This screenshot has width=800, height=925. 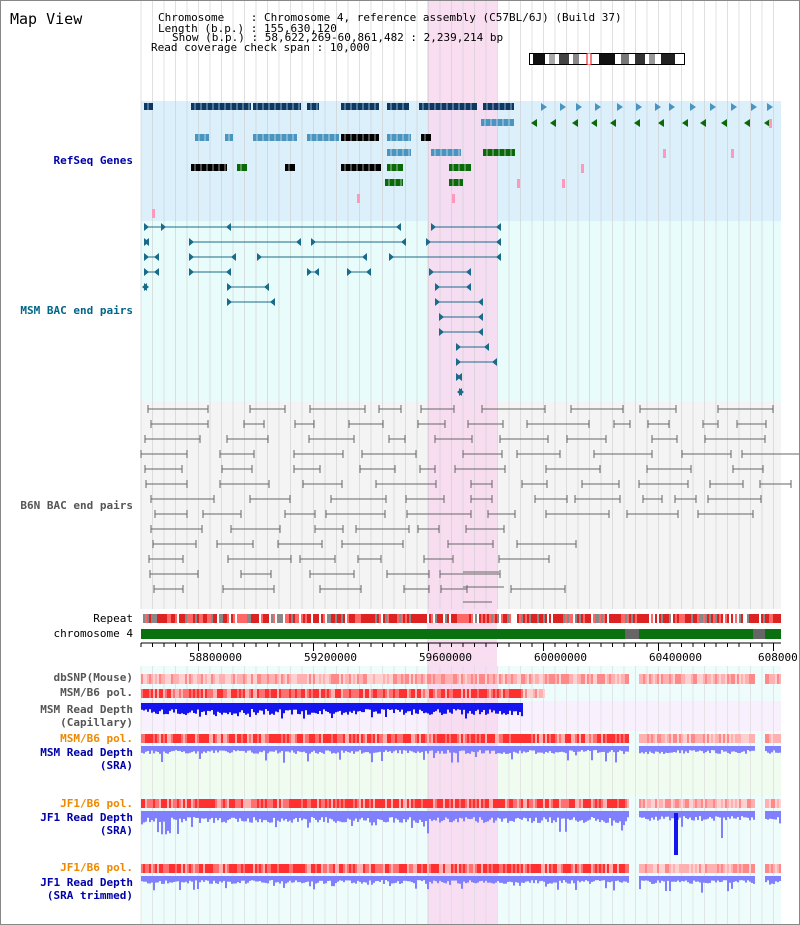 What do you see at coordinates (770, 123) in the screenshot?
I see `pink-marker` at bounding box center [770, 123].